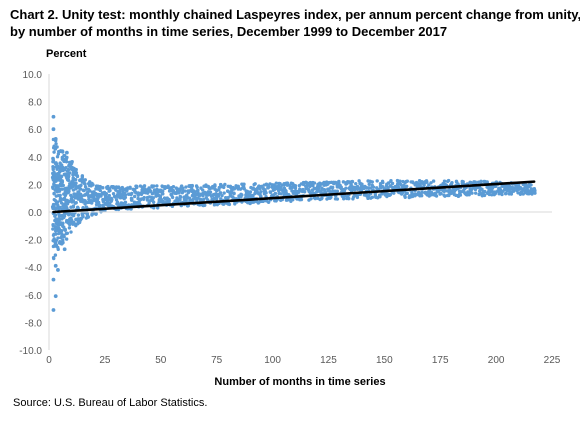 This screenshot has width=580, height=422. I want to click on x-tick-label: 0, so click(49, 360).